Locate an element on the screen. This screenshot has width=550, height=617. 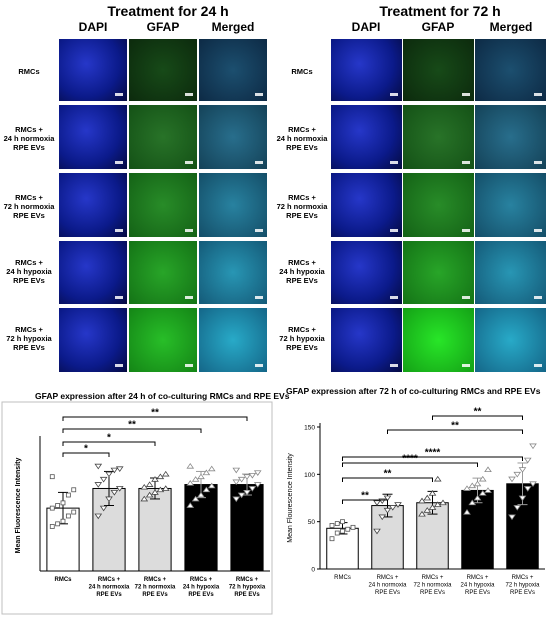
row-label-24h-normoxia: RMCs + 24 h normoxia RPE EVs is located at coordinates (29, 138).